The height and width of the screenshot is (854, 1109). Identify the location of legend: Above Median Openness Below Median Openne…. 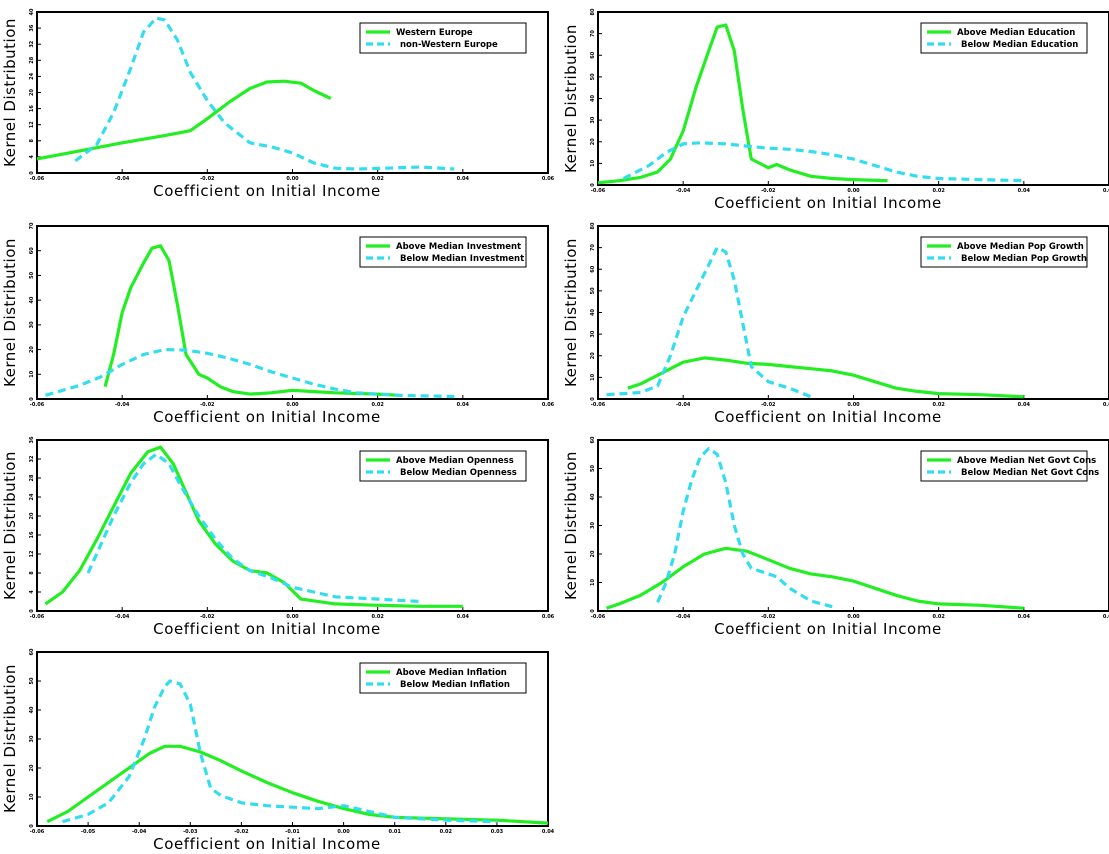
(443, 466).